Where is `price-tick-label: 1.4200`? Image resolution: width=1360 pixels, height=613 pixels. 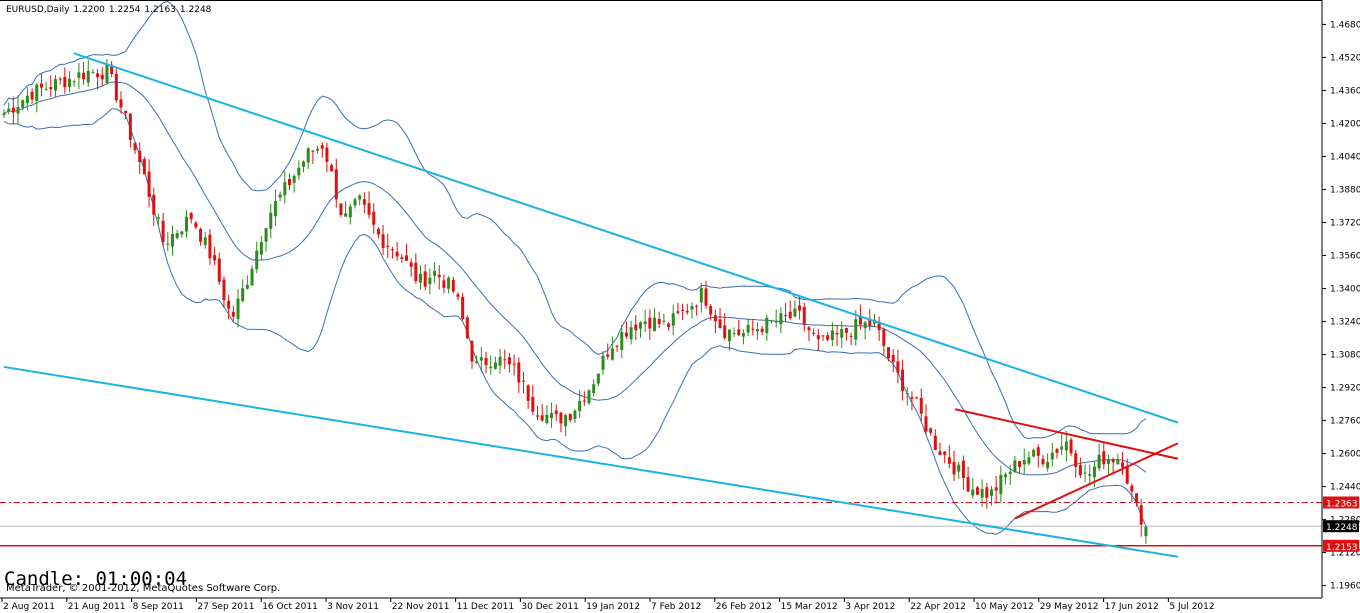
price-tick-label: 1.4200 is located at coordinates (1345, 124).